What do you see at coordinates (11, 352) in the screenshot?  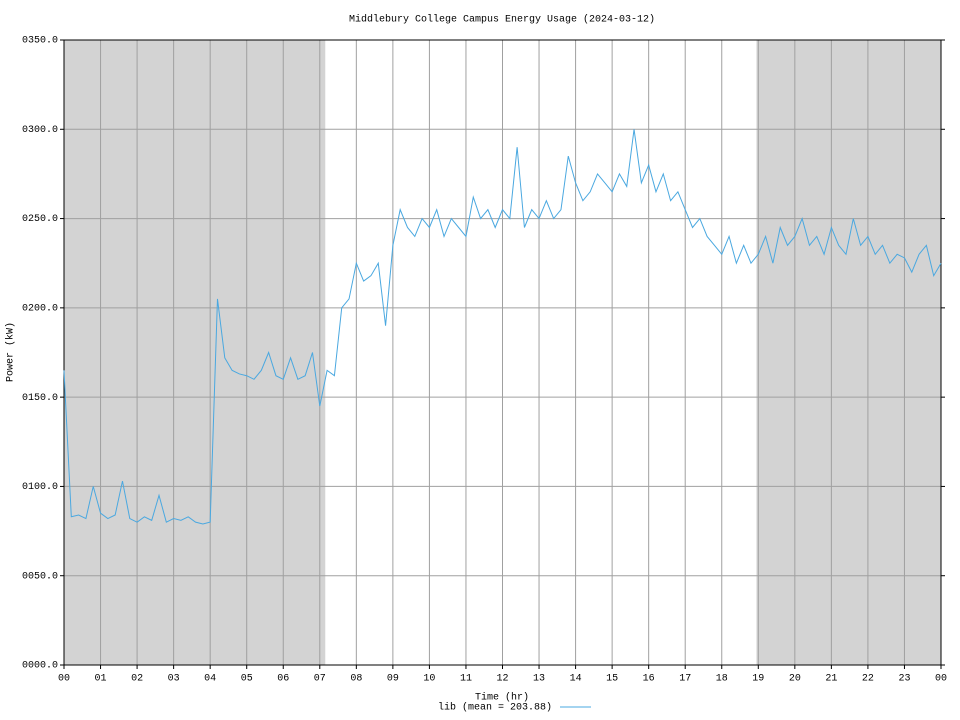 I see `y-axis-label: Power (kW)` at bounding box center [11, 352].